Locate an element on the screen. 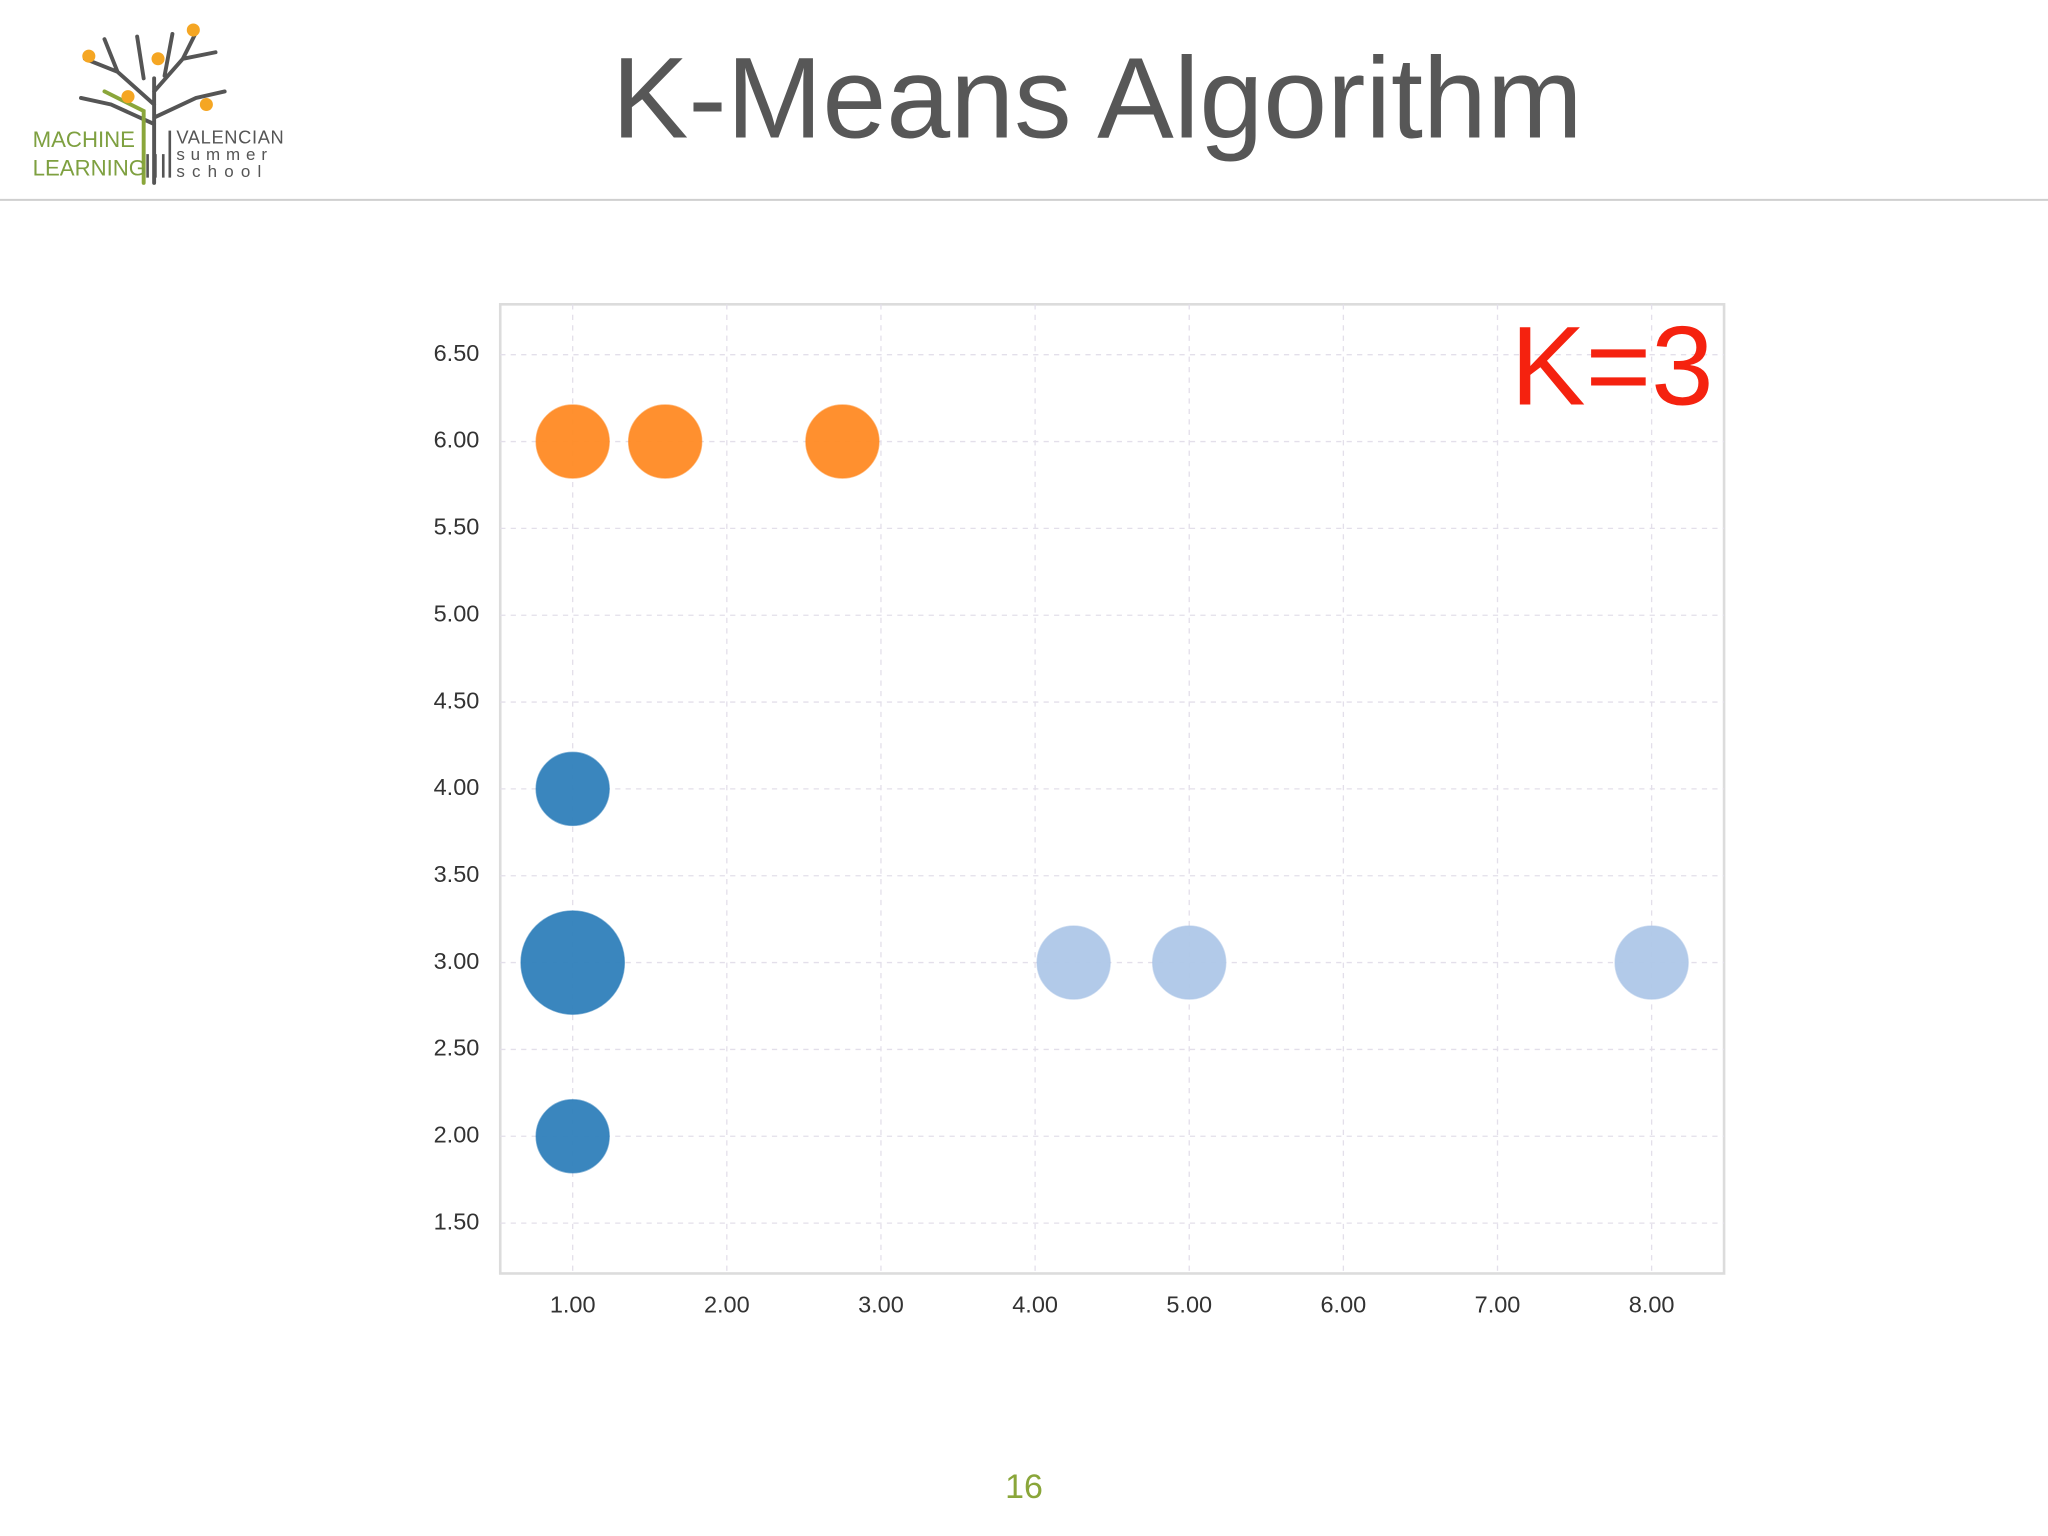  y-tick-label: 5.00 is located at coordinates (457, 613).